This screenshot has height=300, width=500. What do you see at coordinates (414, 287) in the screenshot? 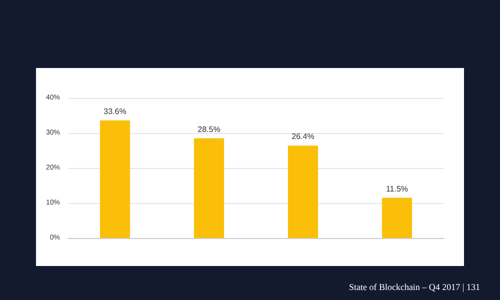
I see `text: State of Blockchain – Q4 2017 | 131` at bounding box center [414, 287].